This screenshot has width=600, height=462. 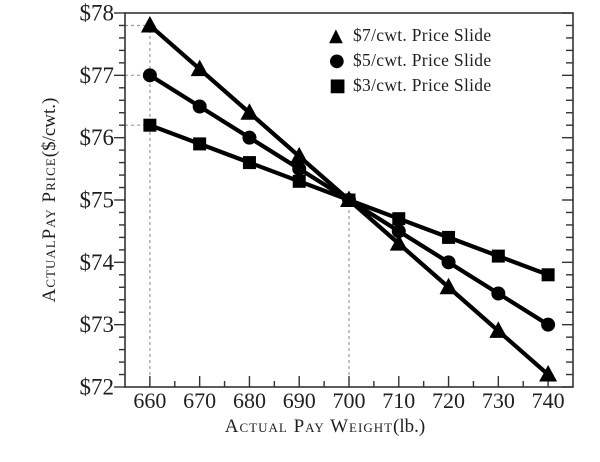 I want to click on x-tick-label: 730, so click(x=498, y=400).